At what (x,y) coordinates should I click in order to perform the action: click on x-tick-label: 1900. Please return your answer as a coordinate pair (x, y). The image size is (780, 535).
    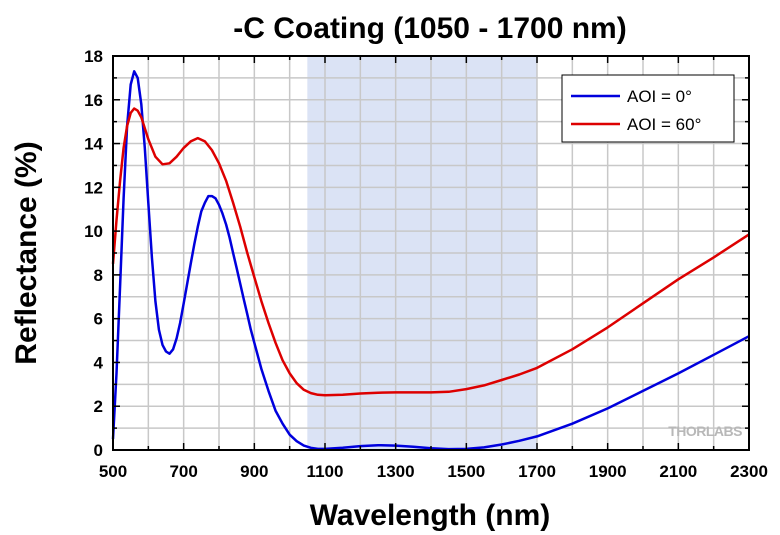
    Looking at the image, I should click on (608, 471).